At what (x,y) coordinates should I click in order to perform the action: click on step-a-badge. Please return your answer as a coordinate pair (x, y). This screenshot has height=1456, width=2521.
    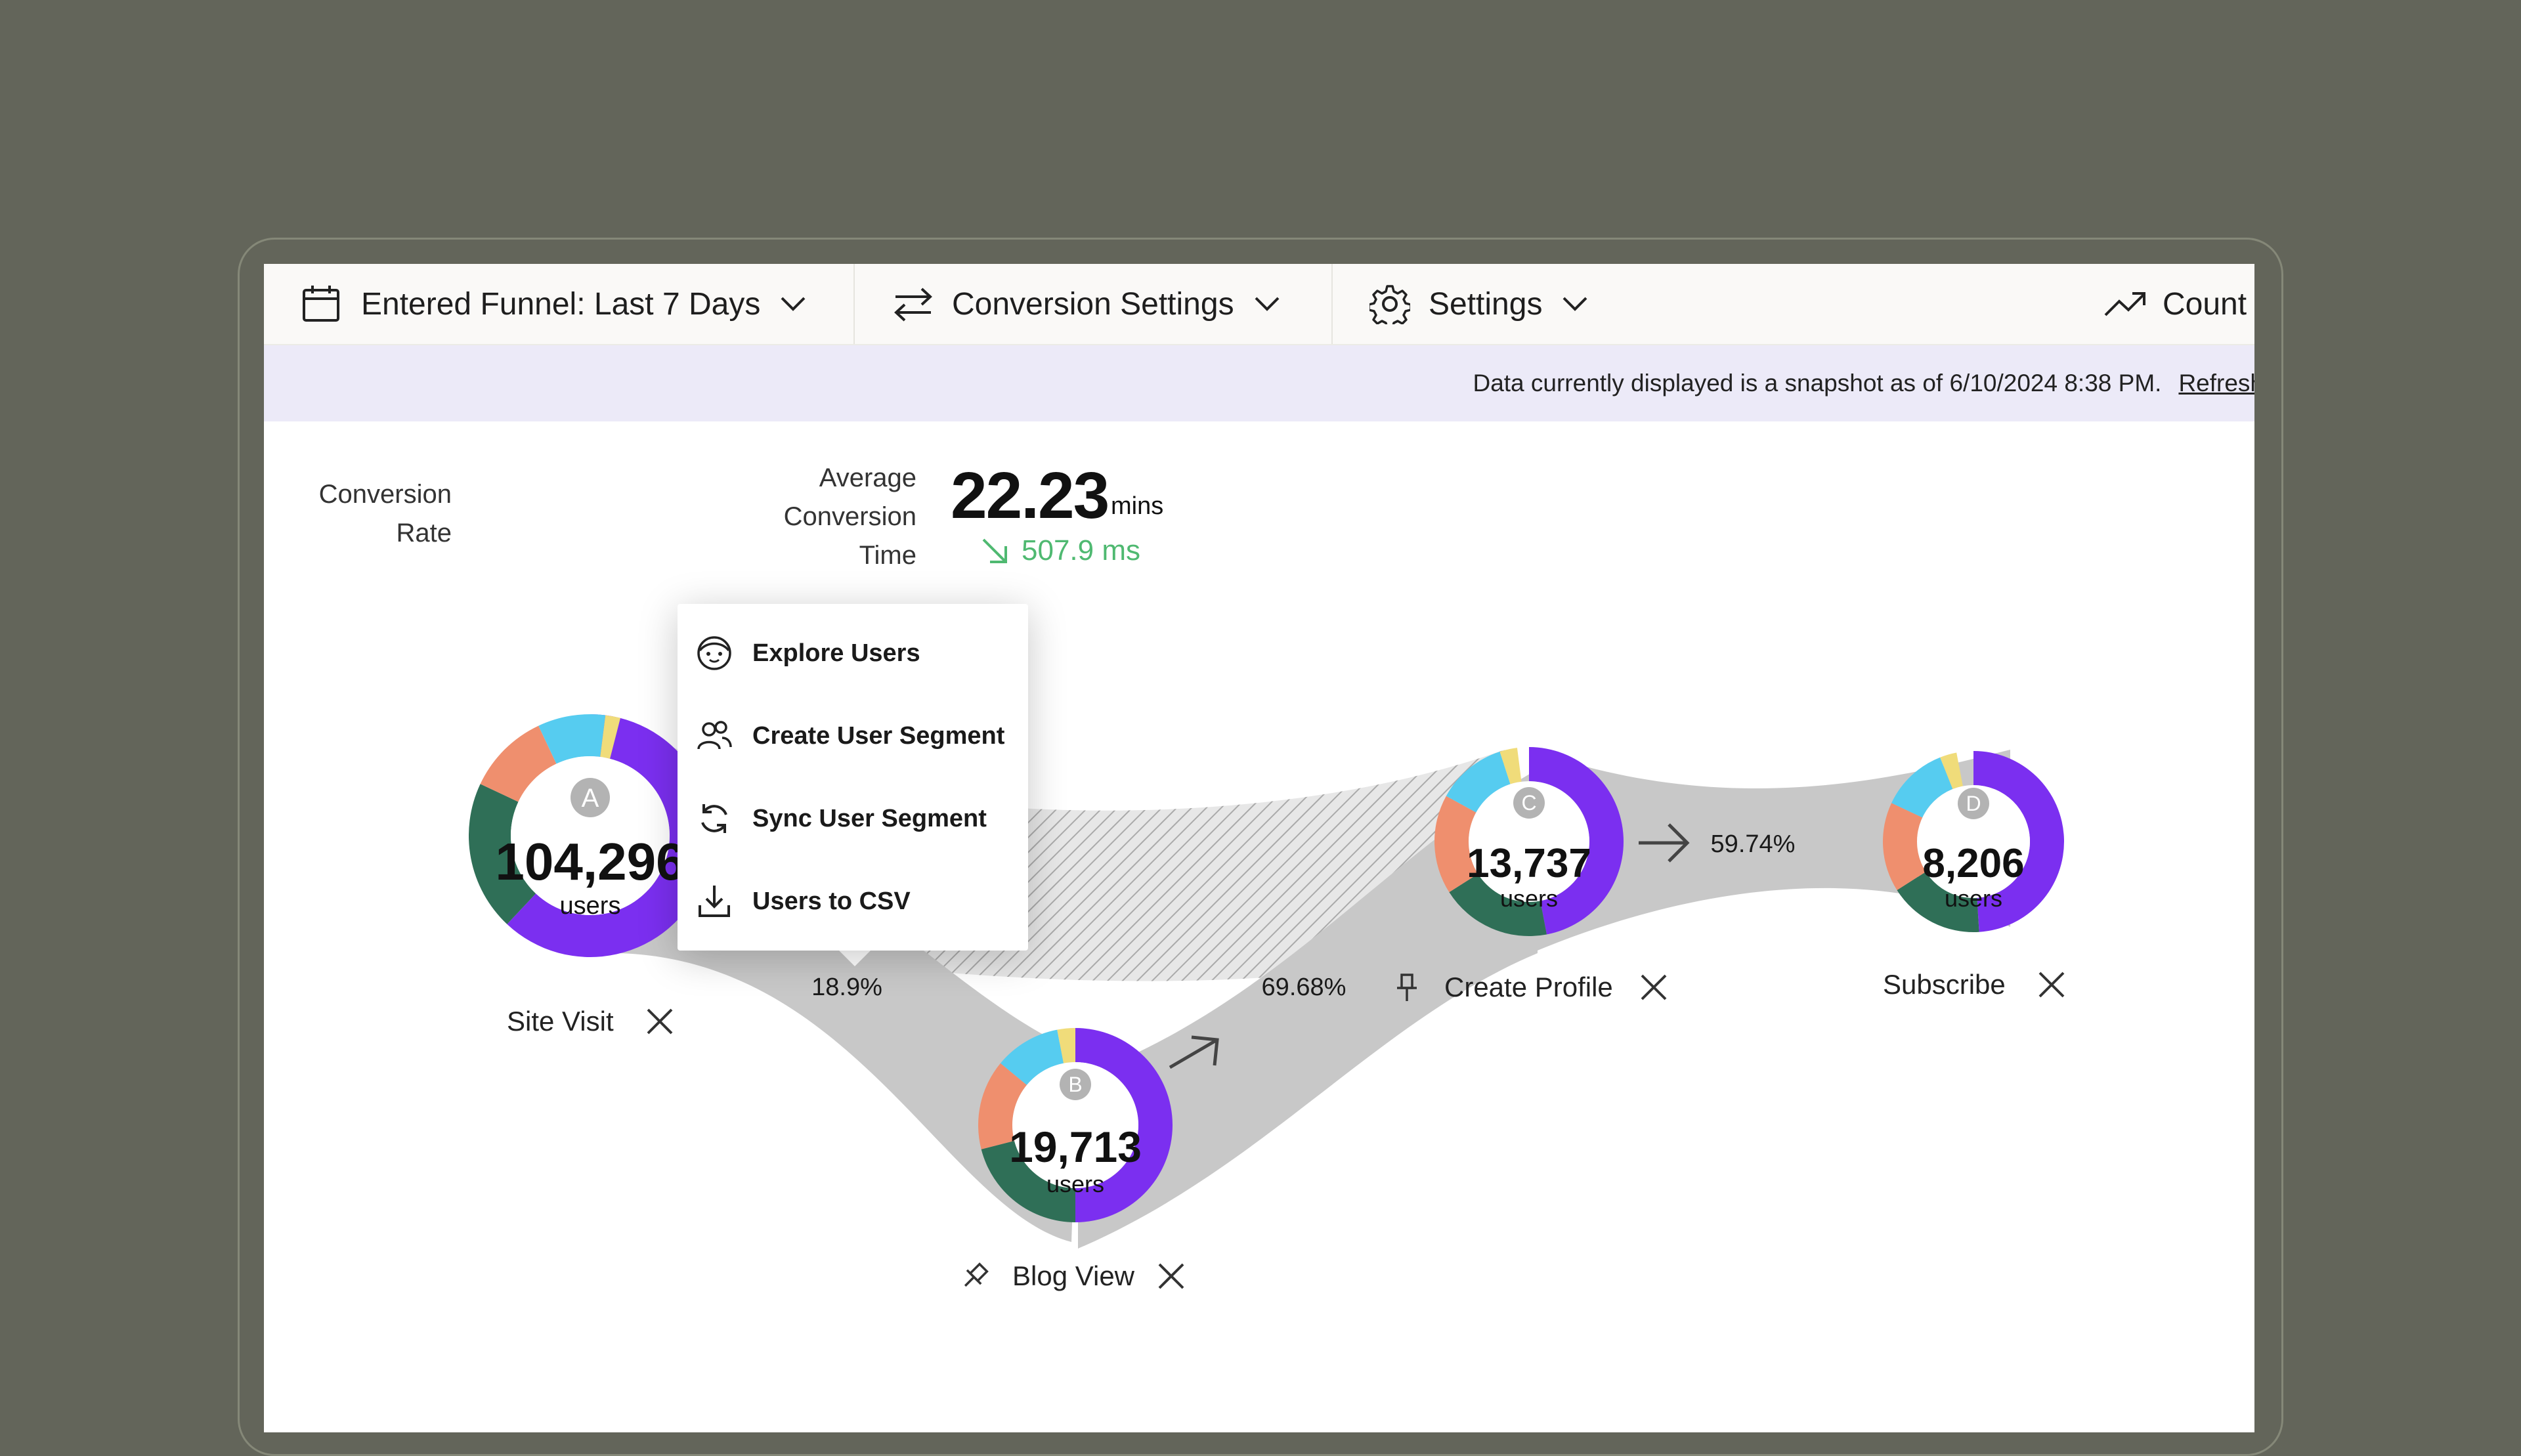
    Looking at the image, I should click on (590, 797).